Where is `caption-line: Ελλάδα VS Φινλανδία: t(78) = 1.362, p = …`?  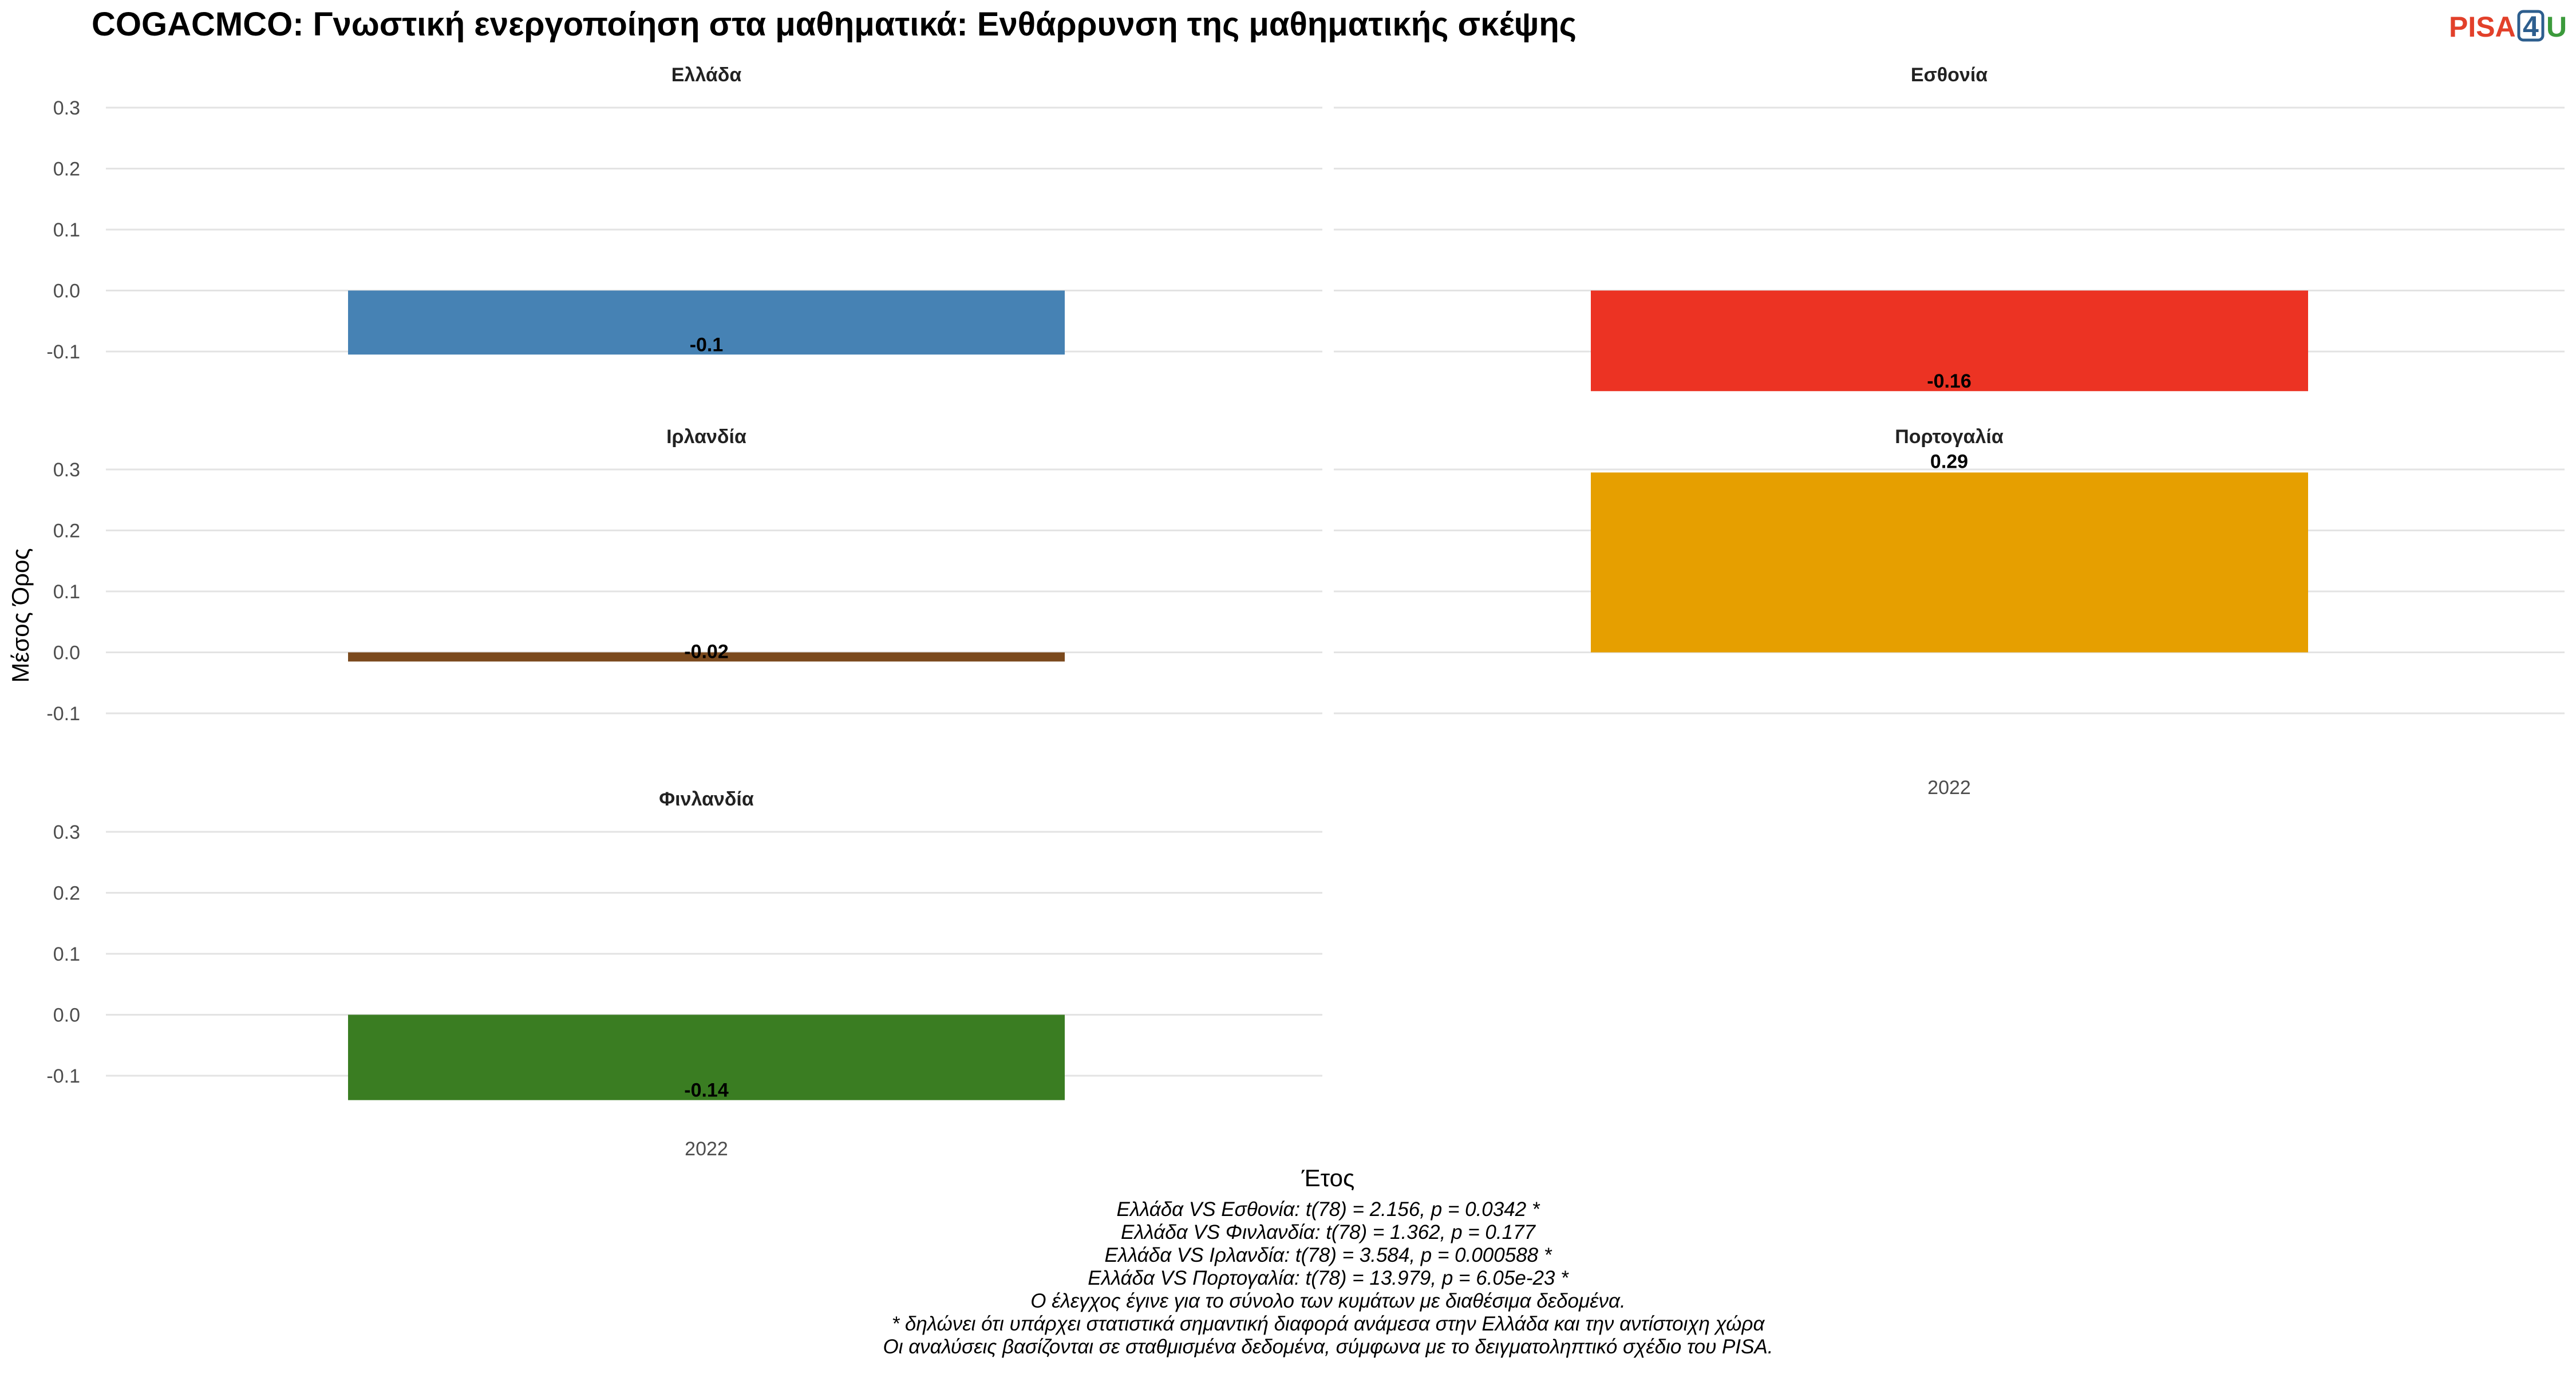 caption-line: Ελλάδα VS Φινλανδία: t(78) = 1.362, p = … is located at coordinates (1328, 1232).